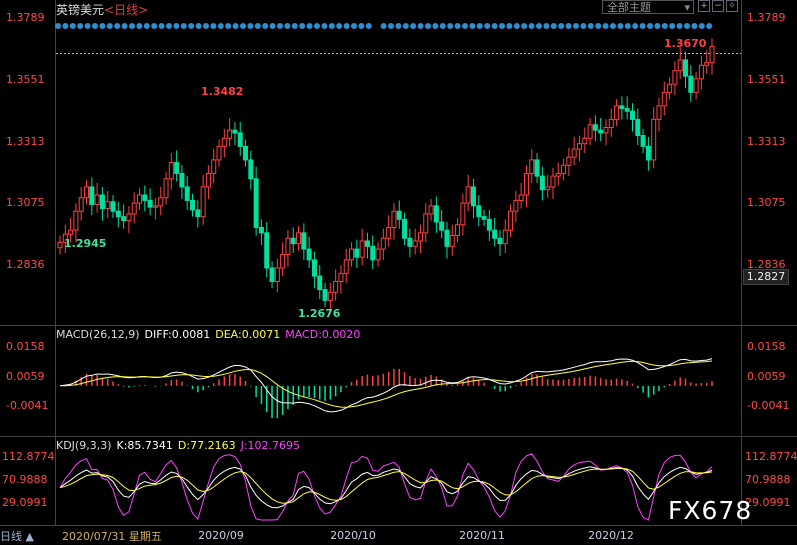 This screenshot has width=797, height=545. I want to click on j-line, so click(386, 487).